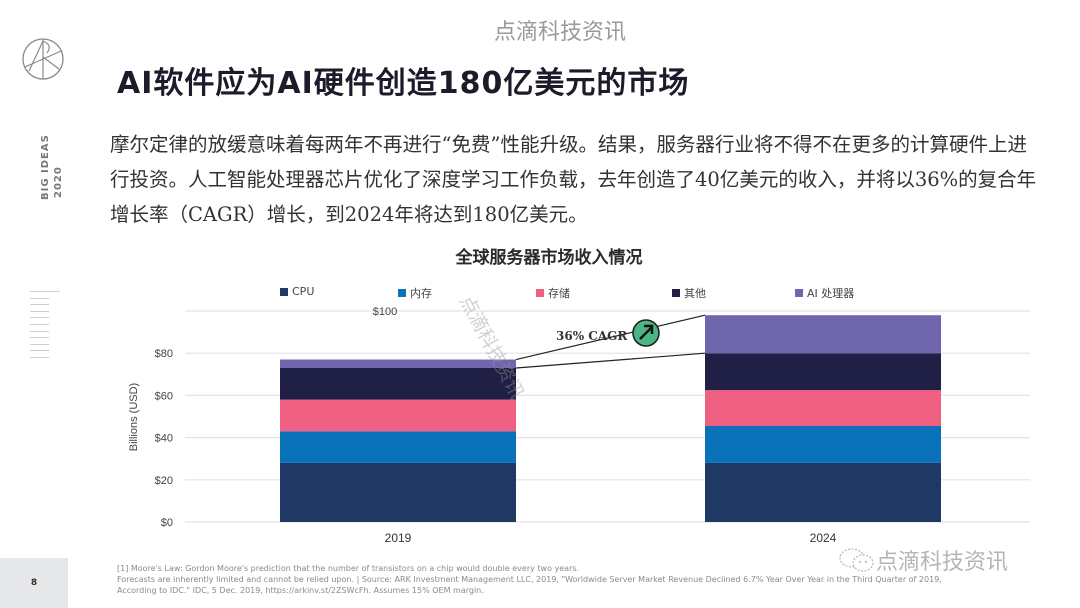  I want to click on chart-title: 全球服务器市场收入情况, so click(549, 258).